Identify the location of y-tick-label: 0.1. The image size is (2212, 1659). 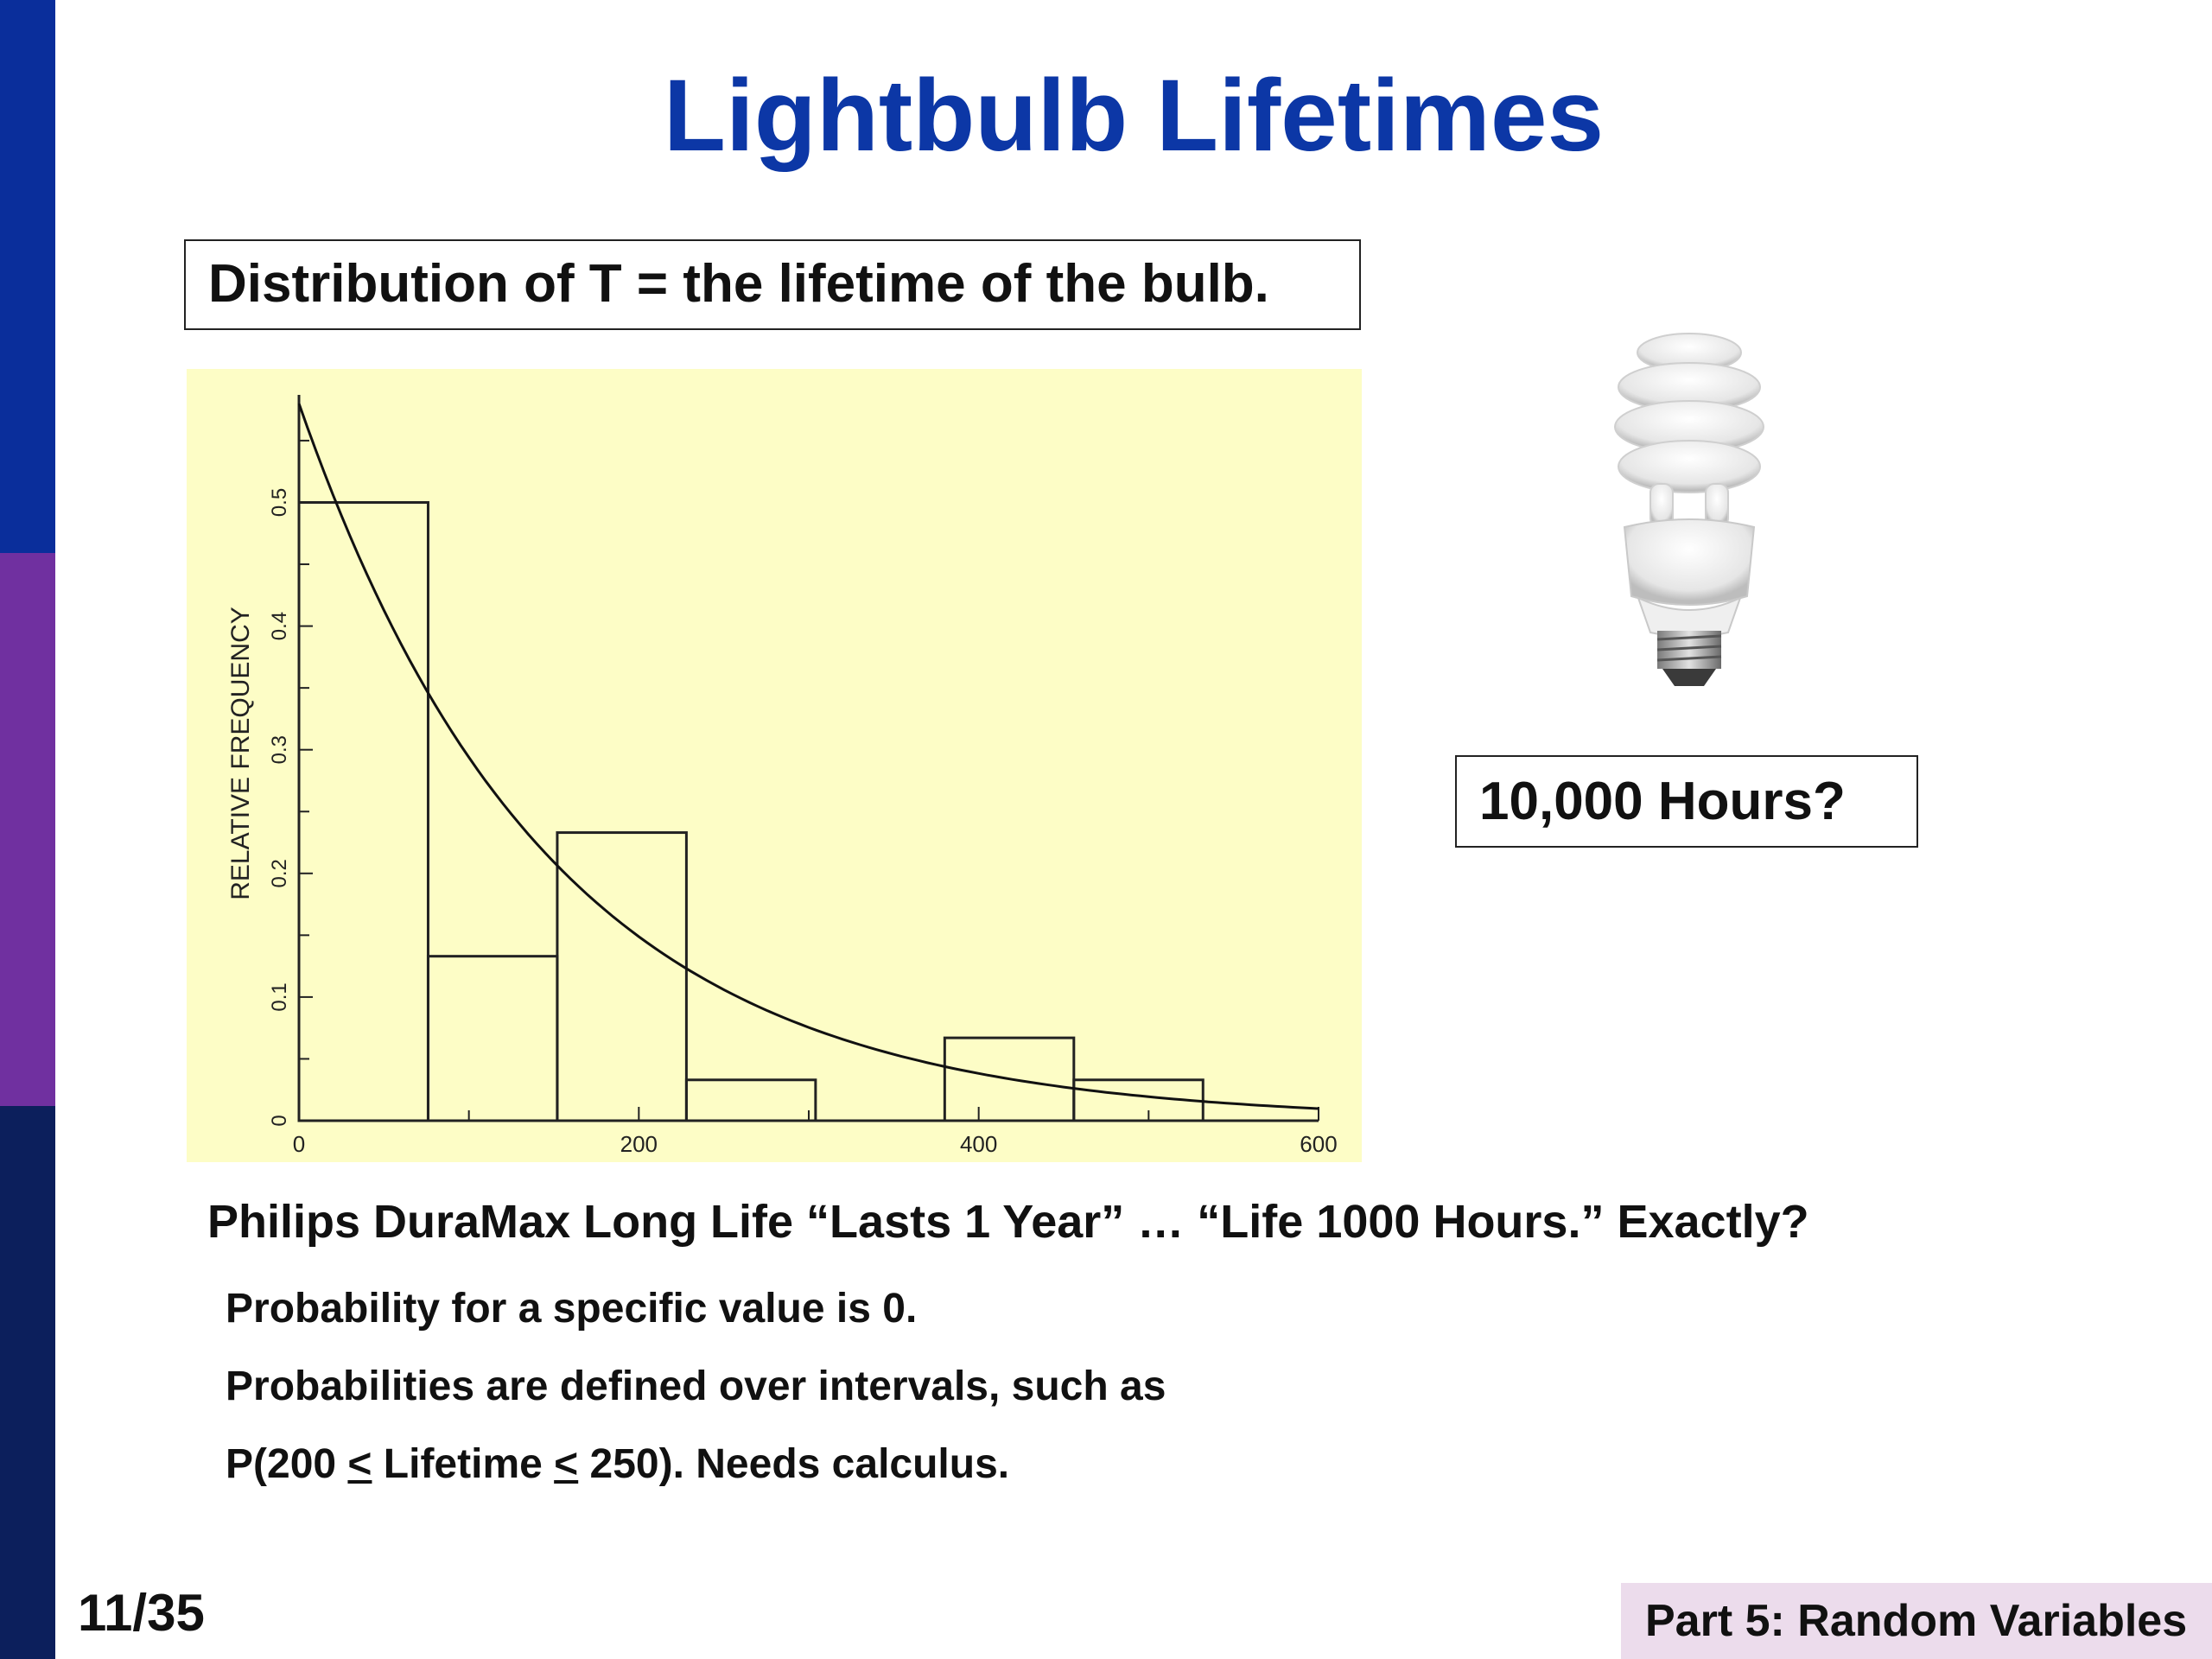
(279, 996).